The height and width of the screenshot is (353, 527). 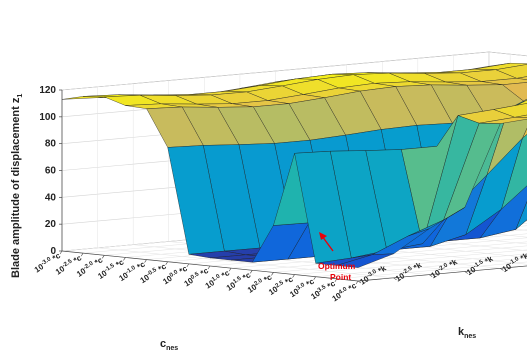 I want to click on optimum-arrow-head, so click(x=323, y=236).